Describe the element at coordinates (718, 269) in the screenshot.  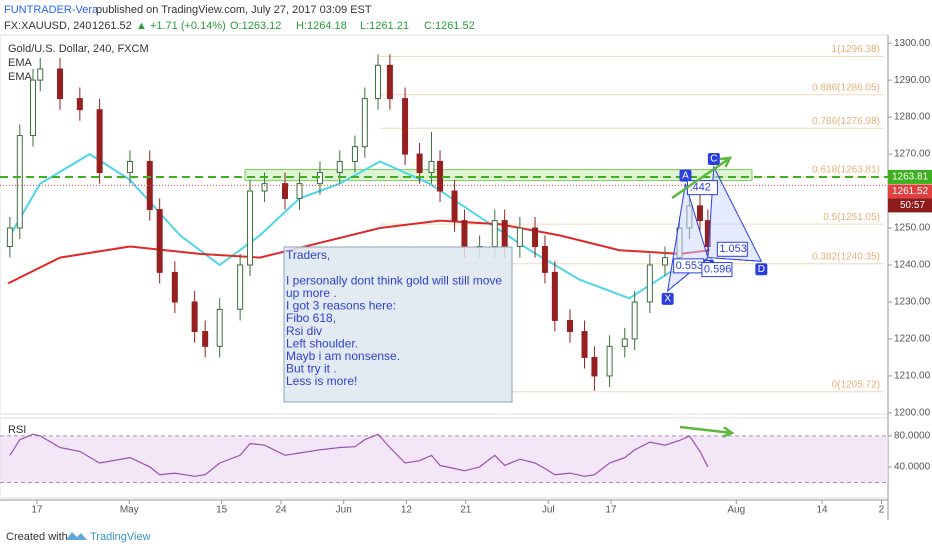
I see `ratio-label: 0.596` at that location.